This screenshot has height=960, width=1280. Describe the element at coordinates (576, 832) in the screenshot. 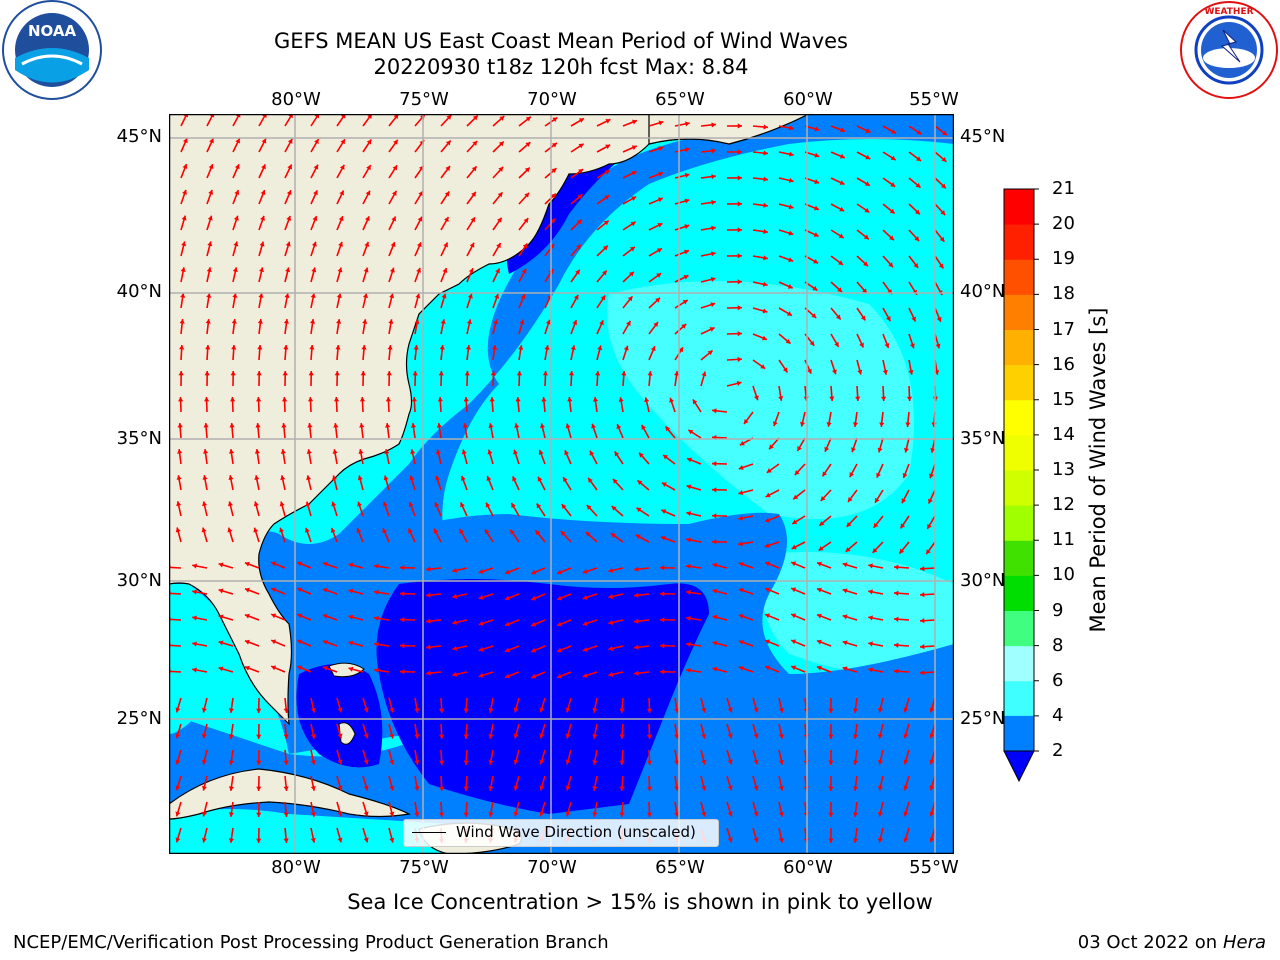

I see `legend-label: Wind Wave Direction (unscaled)` at that location.